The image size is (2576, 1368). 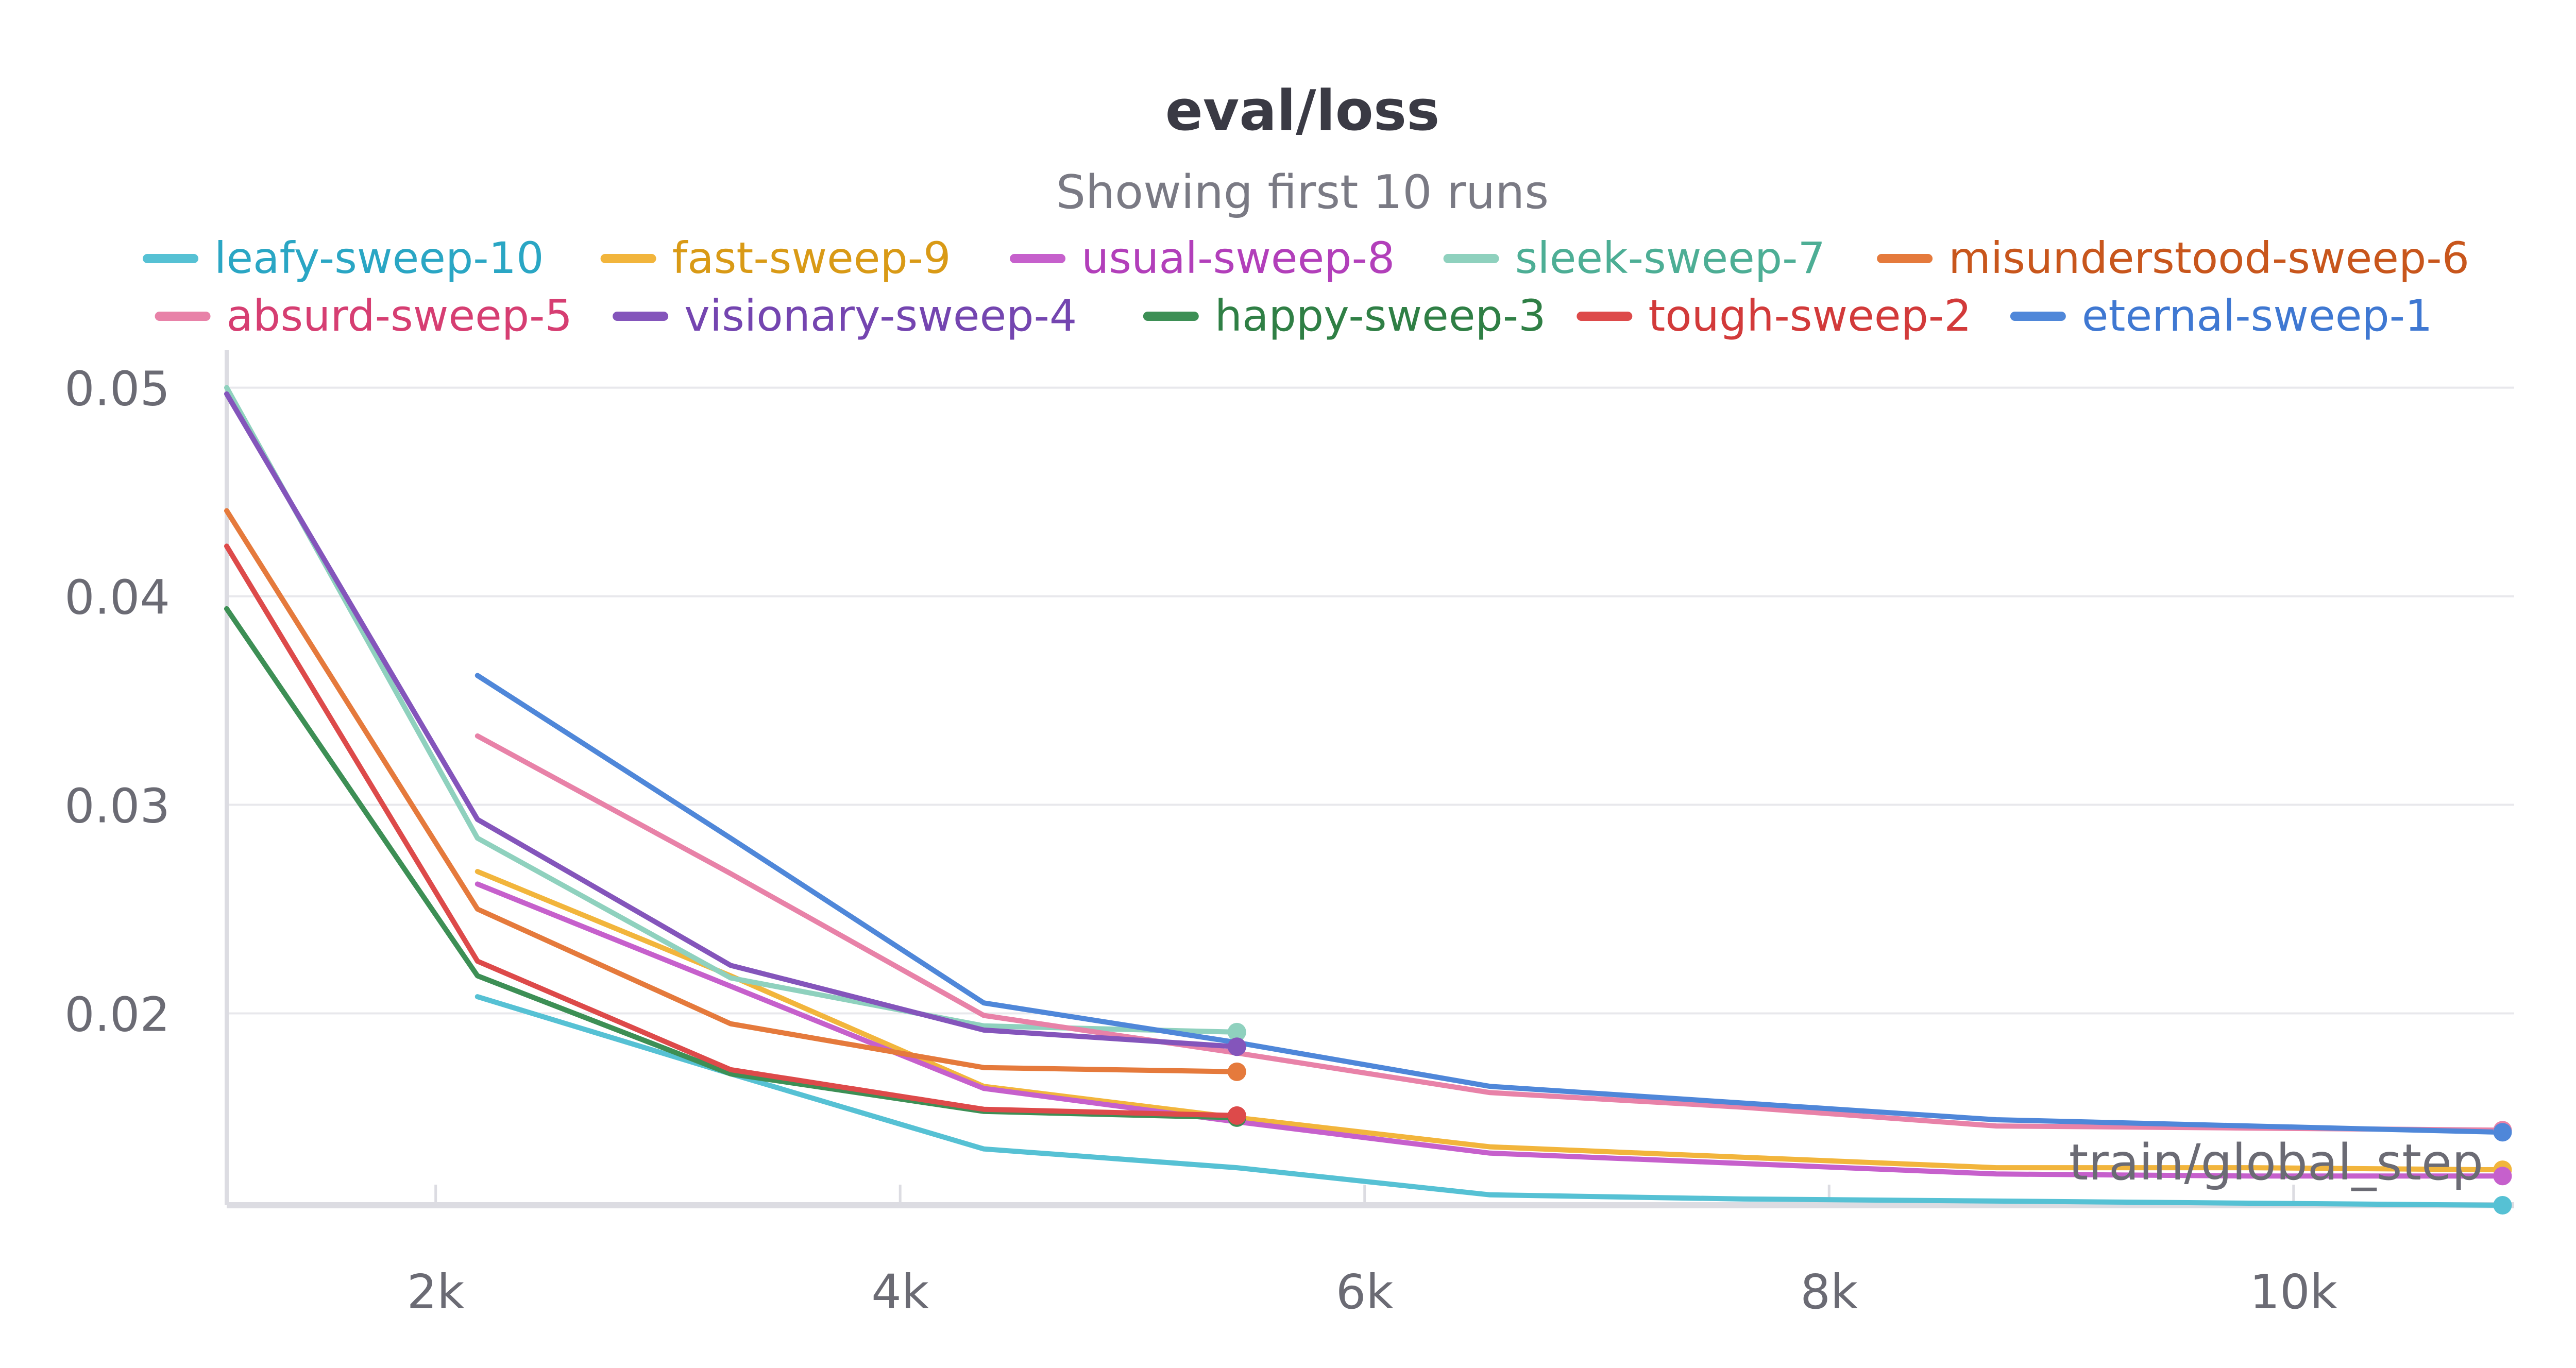 I want to click on y-tick-label: 0.04, so click(x=117, y=597).